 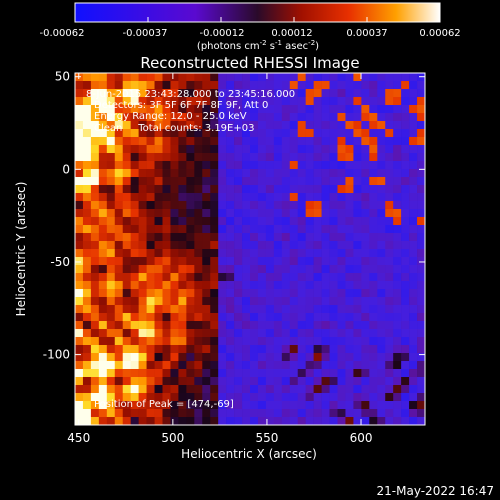 I want to click on footer-date: 21-May-2022 16:47, so click(x=435, y=491).